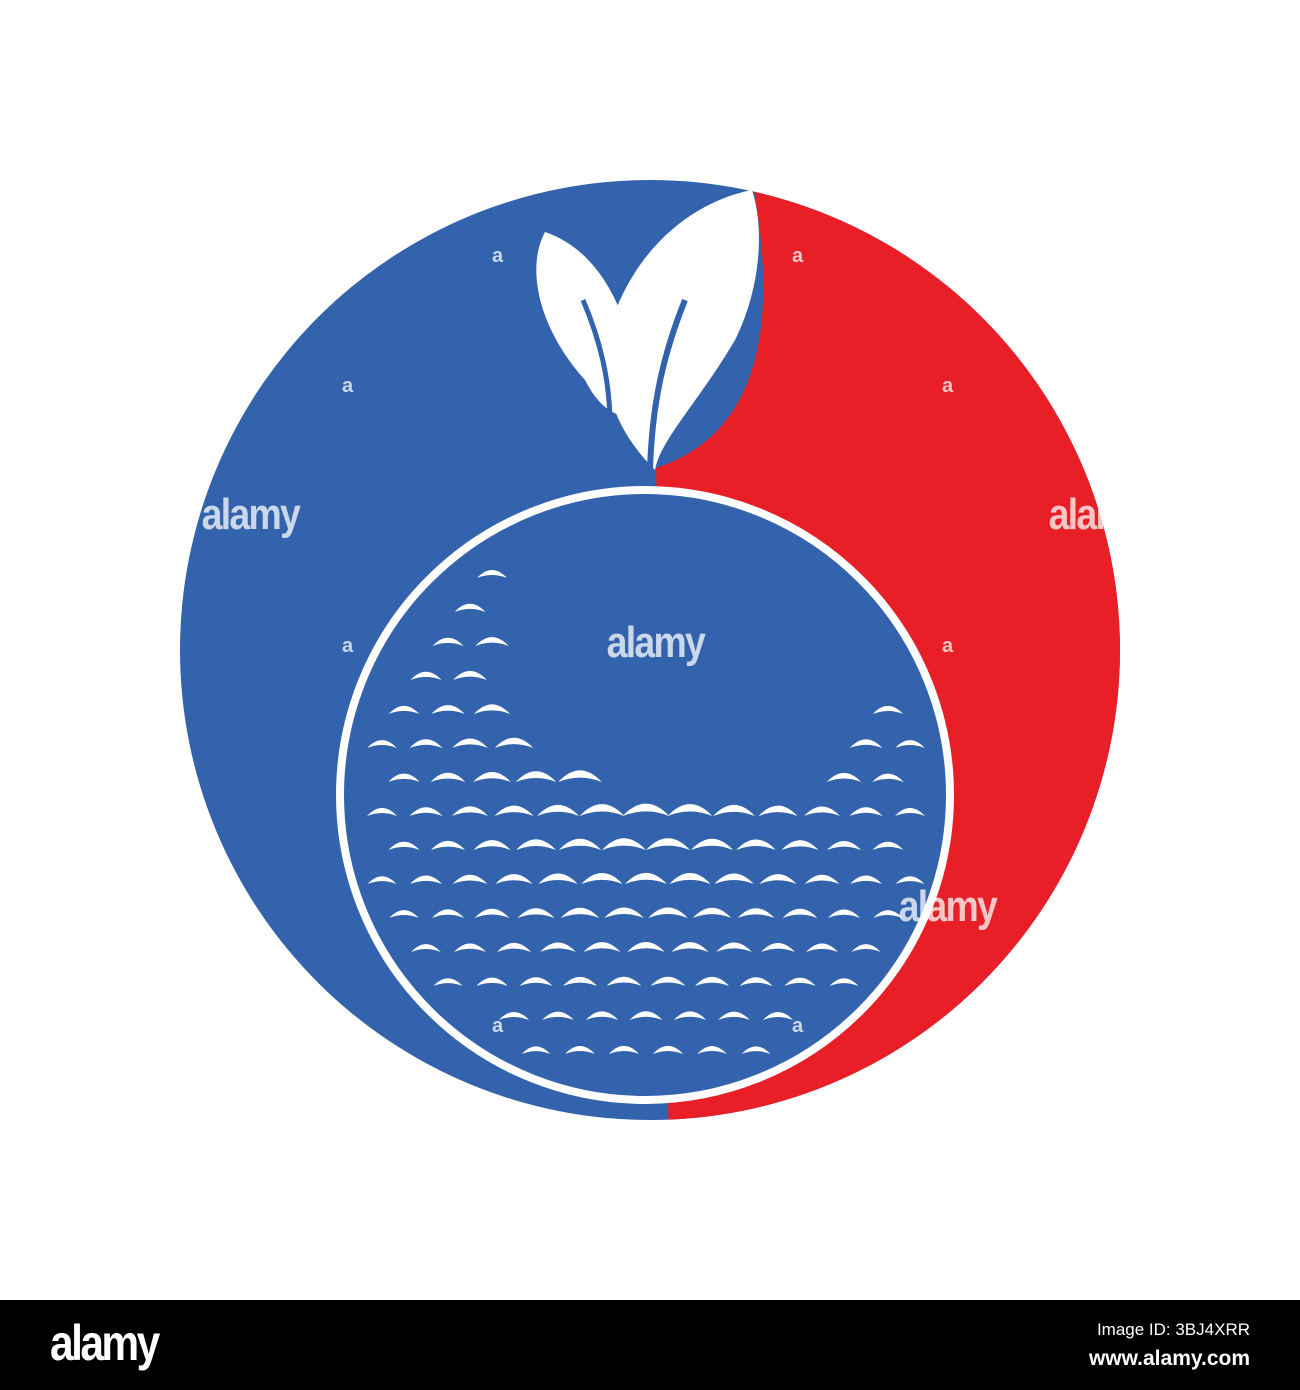 This screenshot has height=1390, width=1300. Describe the element at coordinates (650, 1345) in the screenshot. I see `footer-bar: alamy Image ID: 3BJ4XRR www.alamy.com` at that location.